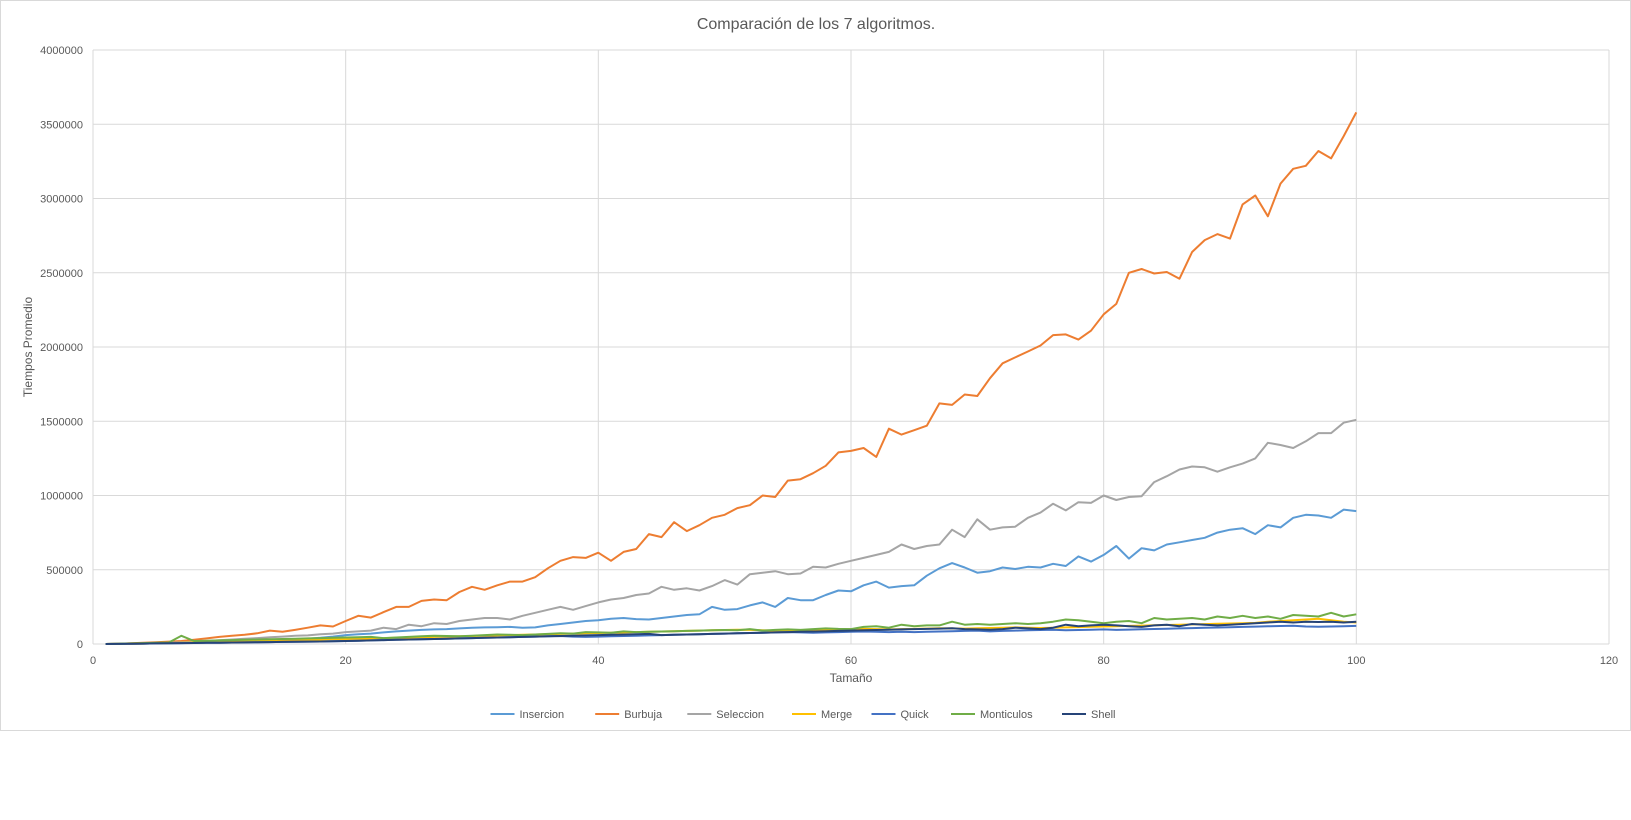  What do you see at coordinates (61, 497) in the screenshot?
I see `y-tick-label: 1000000` at bounding box center [61, 497].